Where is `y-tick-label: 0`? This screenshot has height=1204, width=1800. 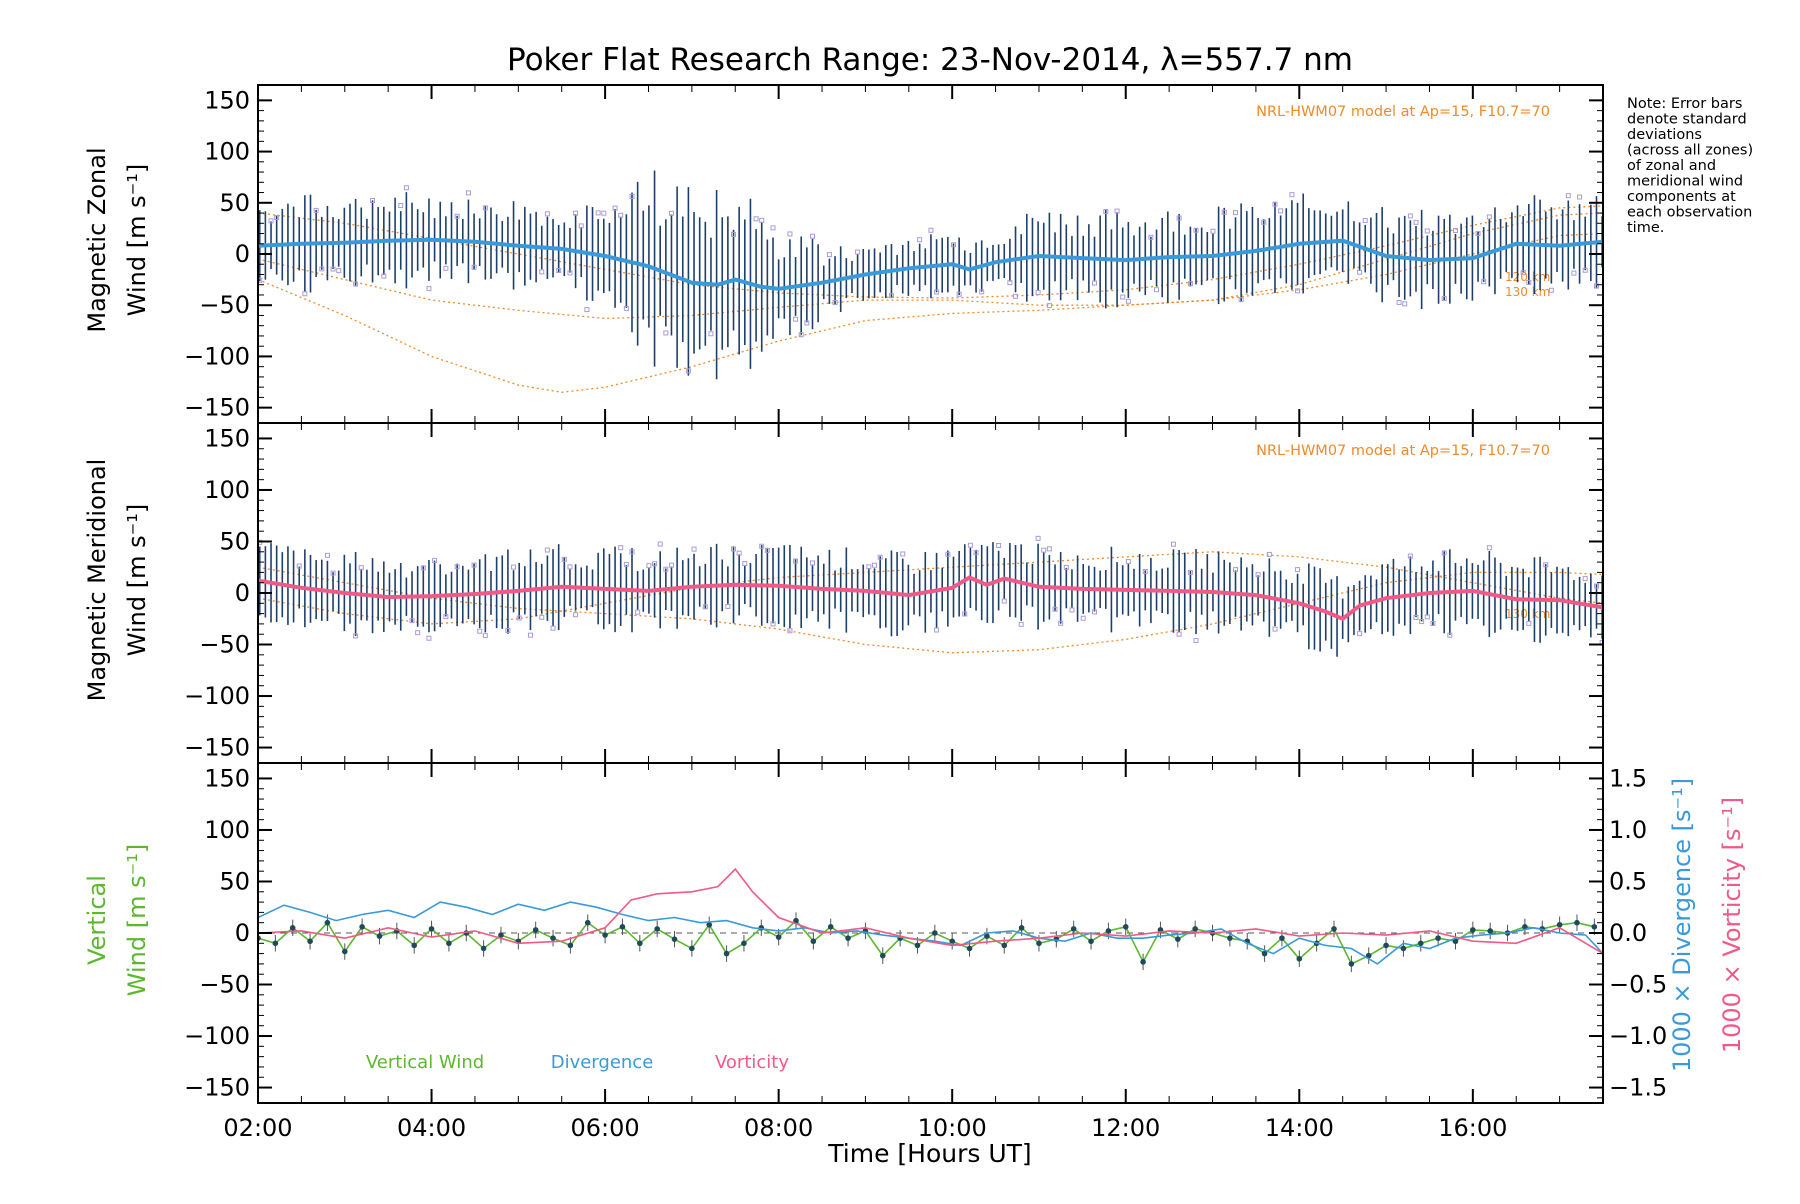
y-tick-label: 0 is located at coordinates (242, 254).